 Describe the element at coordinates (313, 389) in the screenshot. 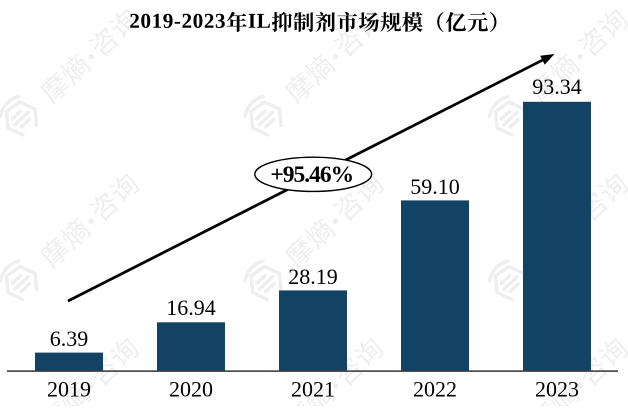

I see `svg-text: 2021` at that location.